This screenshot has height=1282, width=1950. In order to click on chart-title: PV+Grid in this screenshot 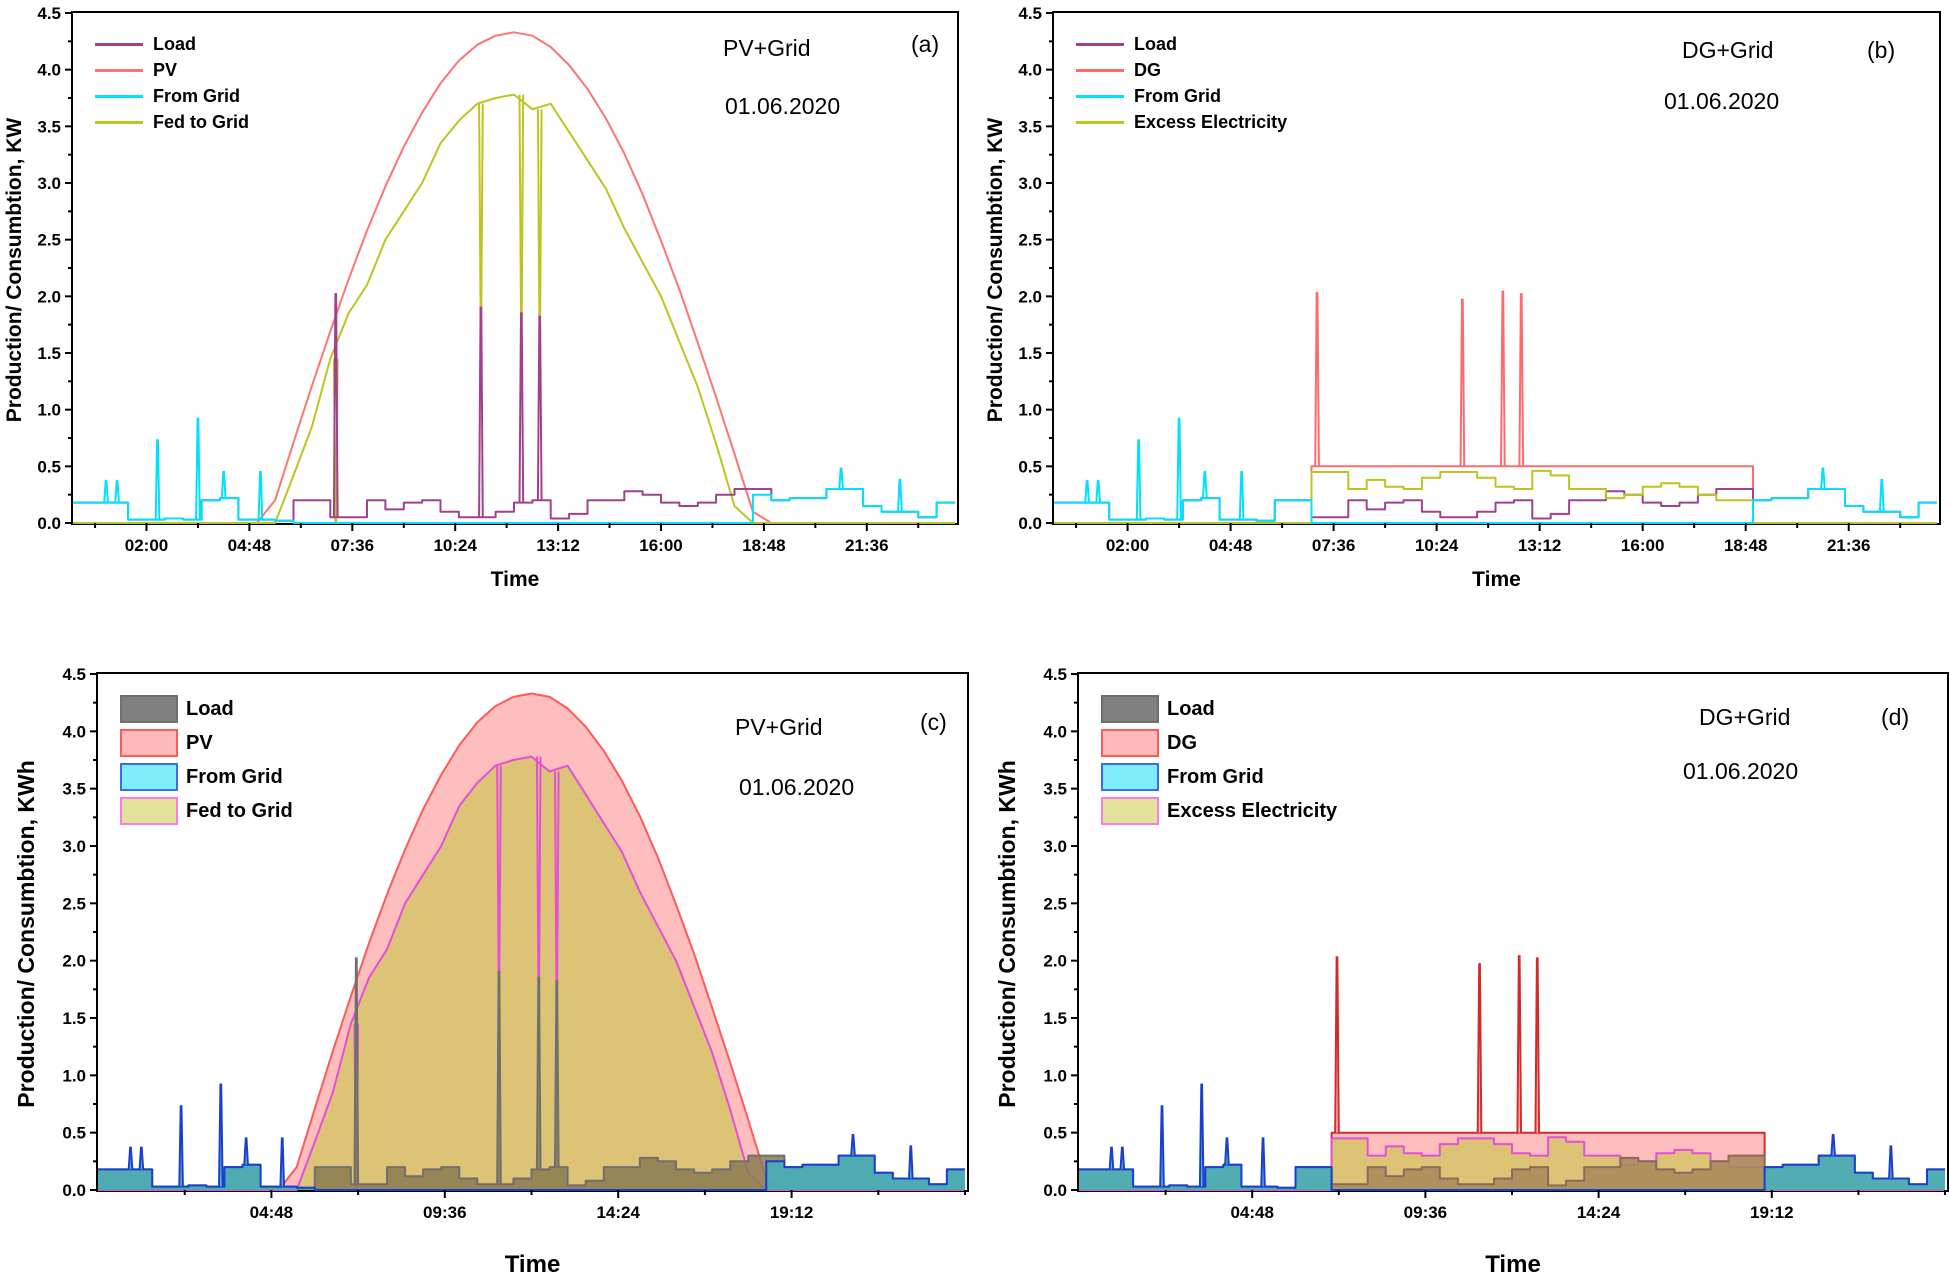, I will do `click(767, 48)`.